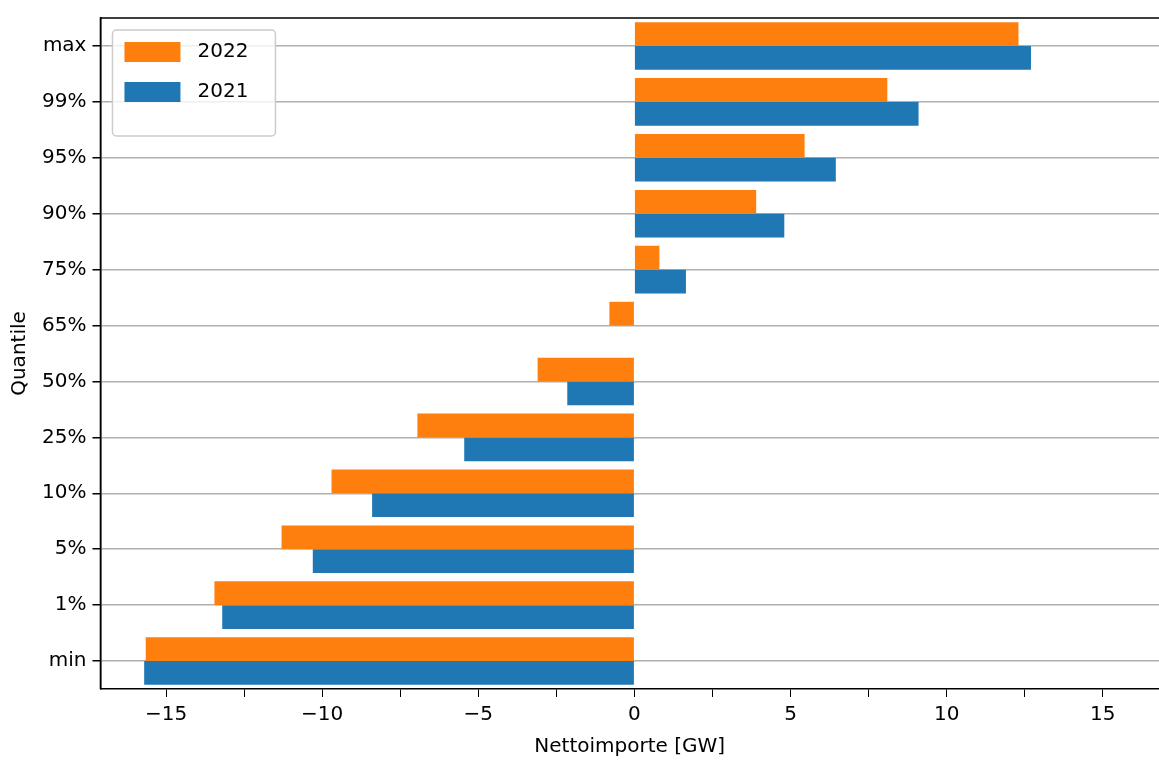 Image resolution: width=1159 pixels, height=769 pixels. What do you see at coordinates (64, 44) in the screenshot?
I see `y-tick-label: max` at bounding box center [64, 44].